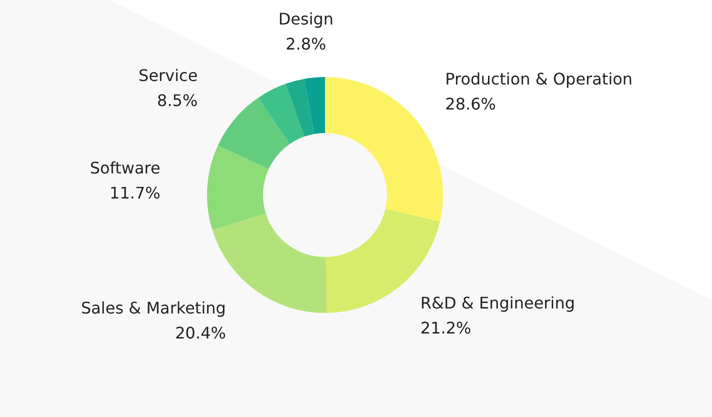 This screenshot has width=712, height=417. What do you see at coordinates (446, 328) in the screenshot?
I see `data-label: 21.2%` at bounding box center [446, 328].